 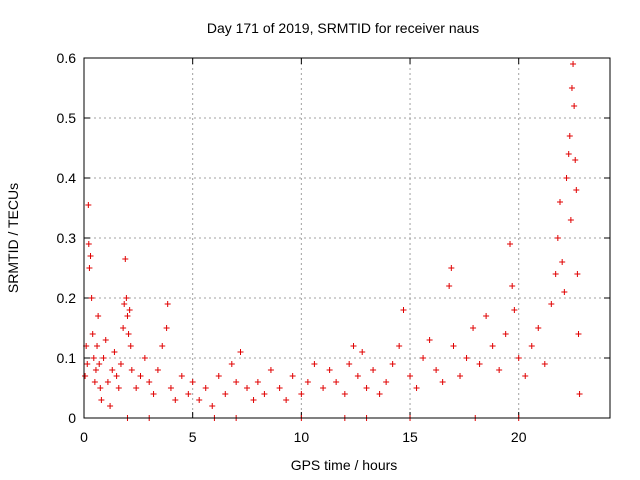 I want to click on x-tick-label: 0, so click(x=84, y=437).